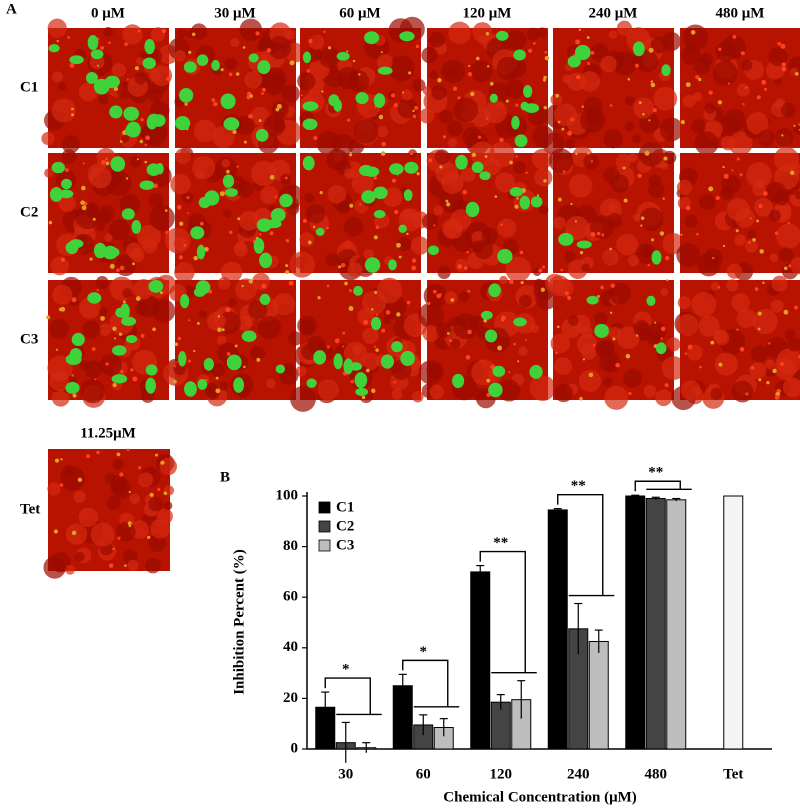 The image size is (800, 808). What do you see at coordinates (345, 507) in the screenshot?
I see `legend-label: C1` at bounding box center [345, 507].